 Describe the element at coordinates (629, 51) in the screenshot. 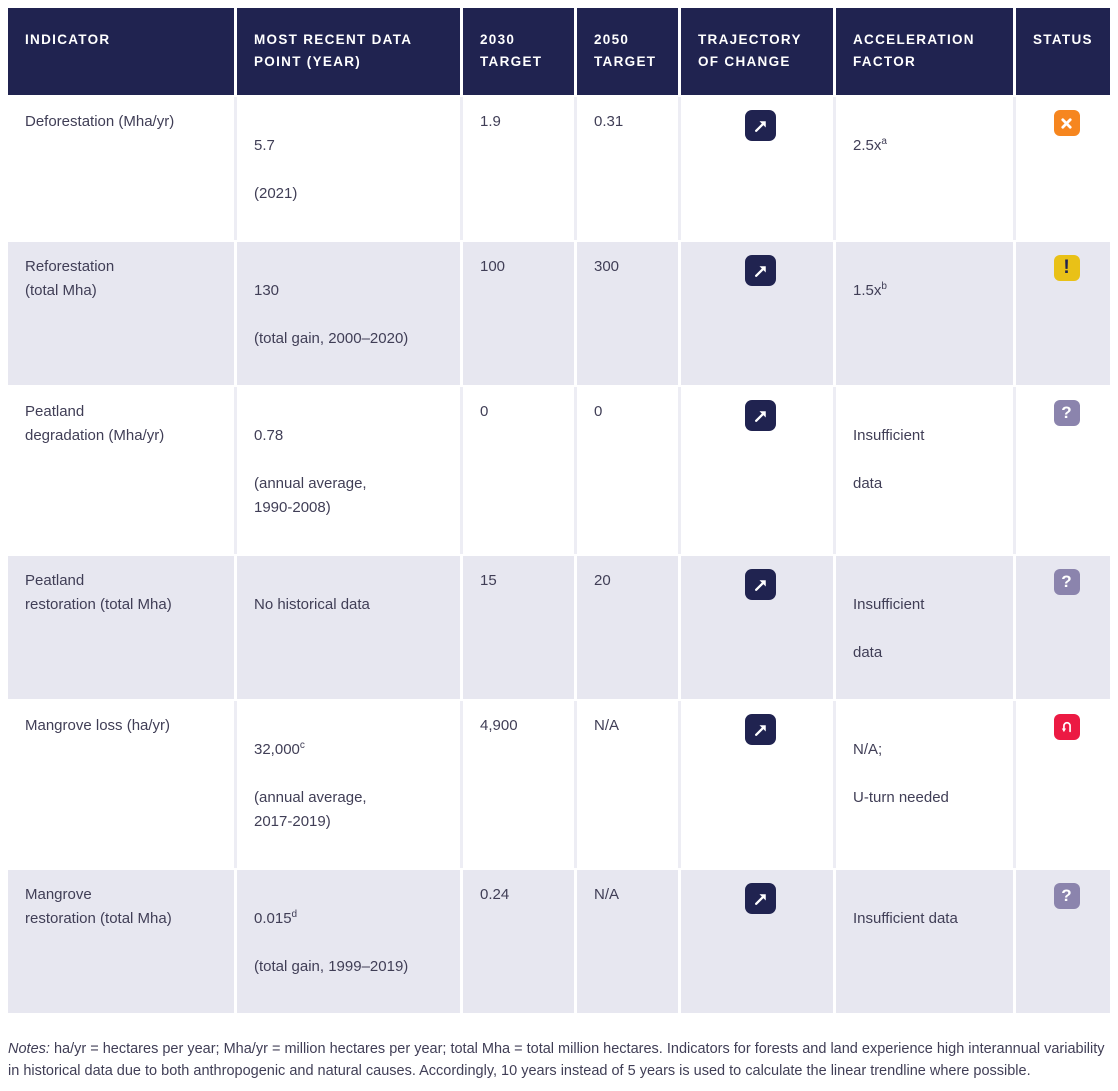

I see `column-header-2050-target: 2050 Target` at that location.